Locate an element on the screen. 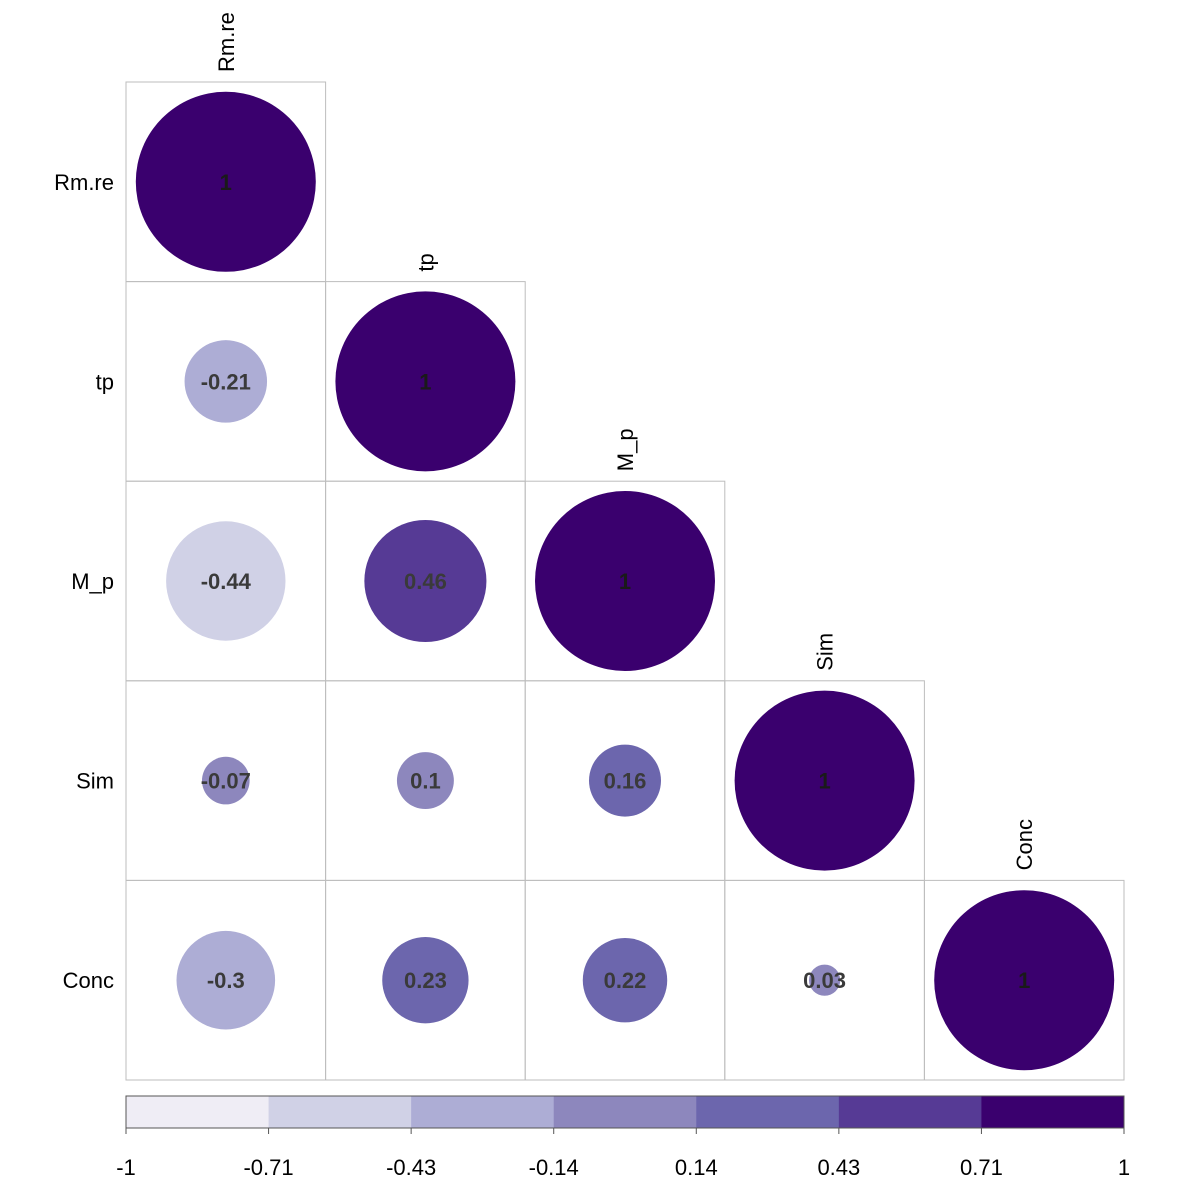 Image resolution: width=1200 pixels, height=1200 pixels. legend-tick-label: -1 is located at coordinates (126, 1167).